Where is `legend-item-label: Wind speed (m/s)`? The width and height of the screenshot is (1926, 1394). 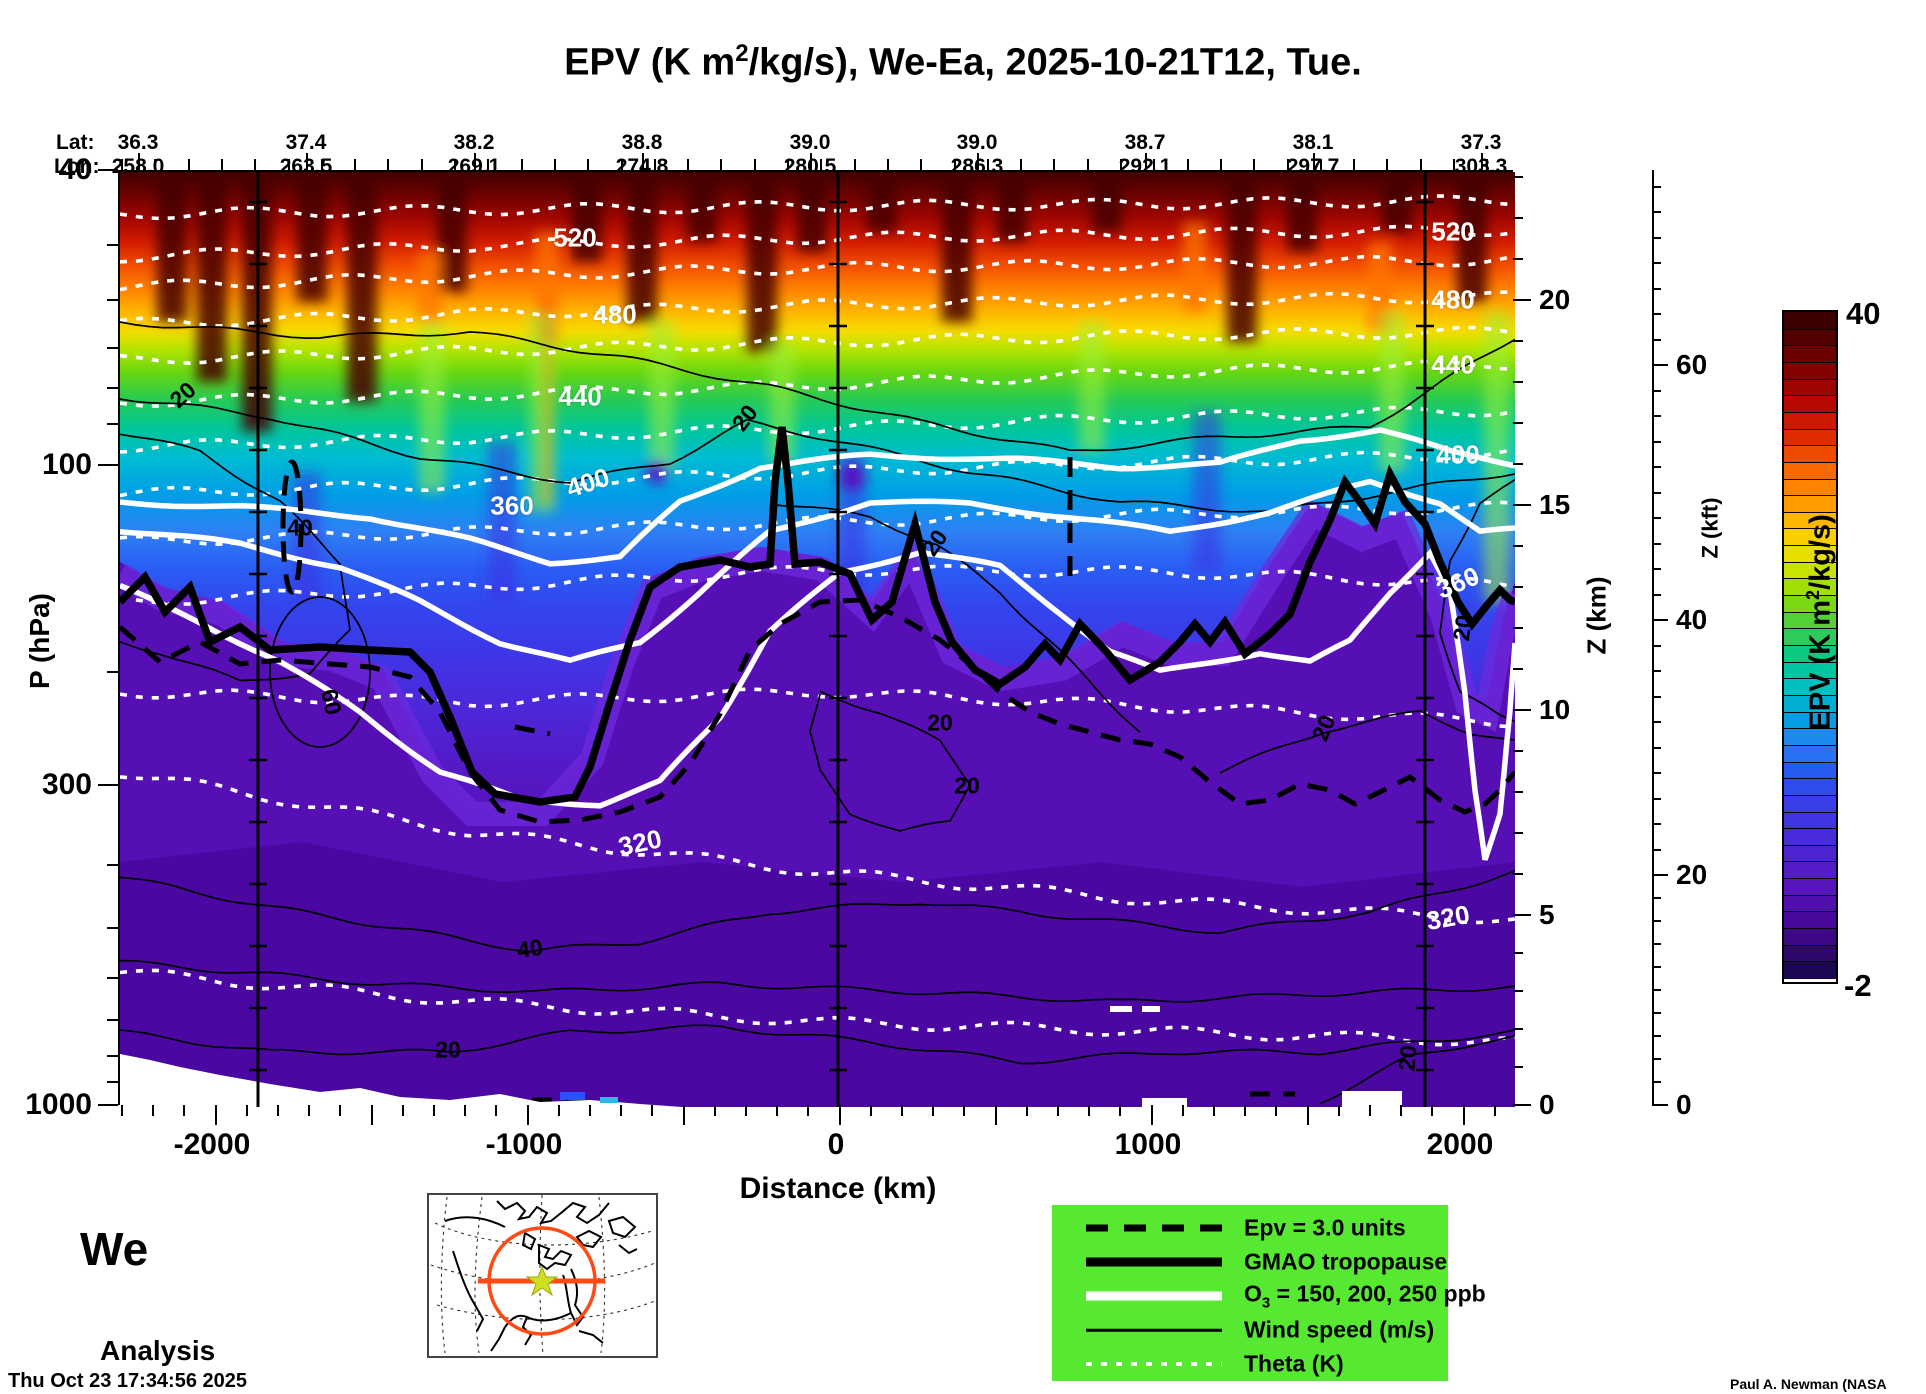
legend-item-label: Wind speed (m/s) is located at coordinates (1339, 1329).